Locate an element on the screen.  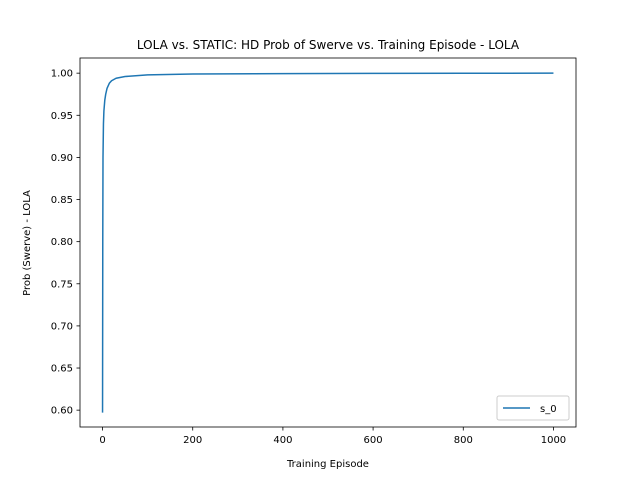
x-axis-title: Training Episode is located at coordinates (327, 464).